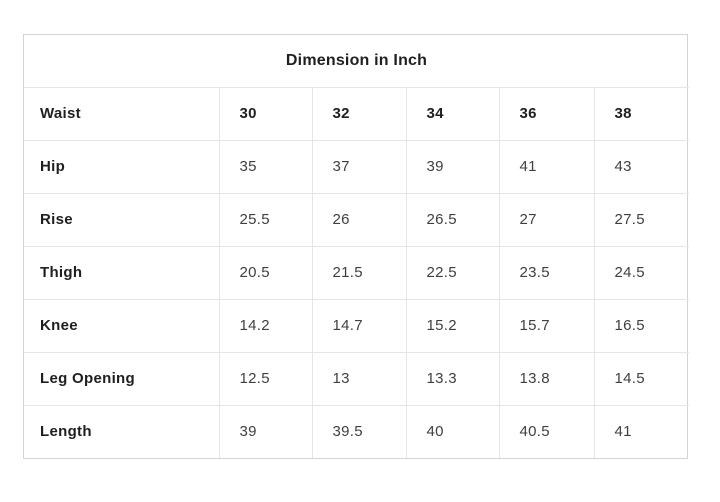 The width and height of the screenshot is (720, 502). I want to click on value-cell: 13.3, so click(452, 378).